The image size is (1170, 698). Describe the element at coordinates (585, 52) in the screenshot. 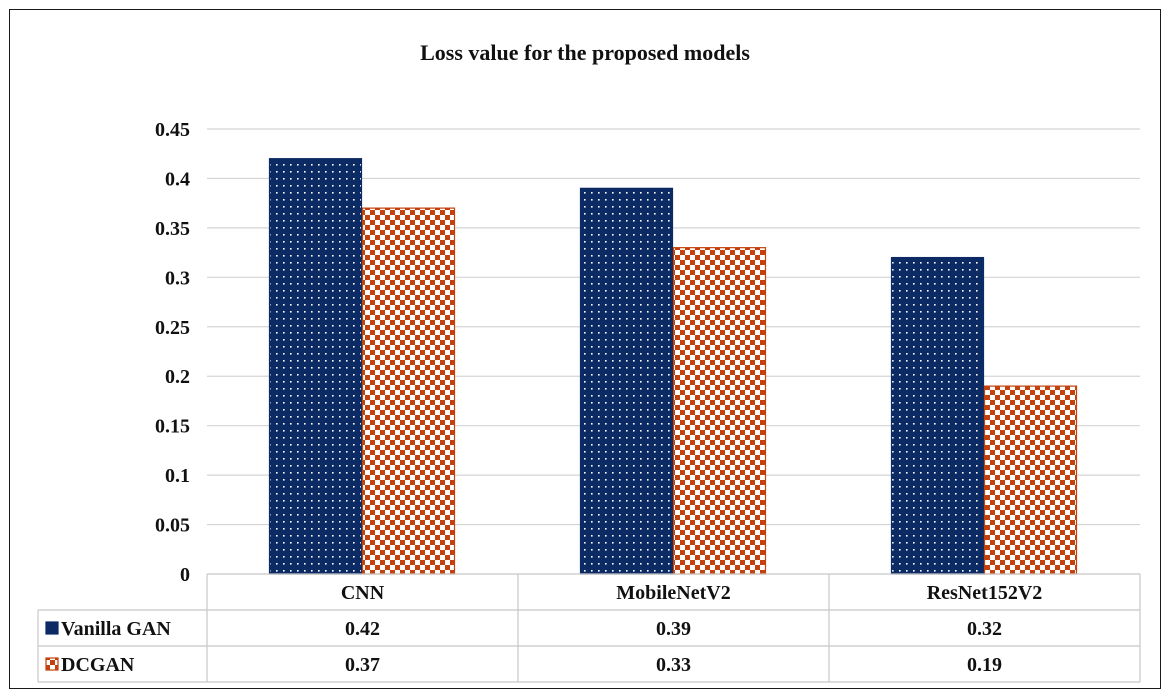

I see `chart-title: Loss value for the proposed models` at that location.